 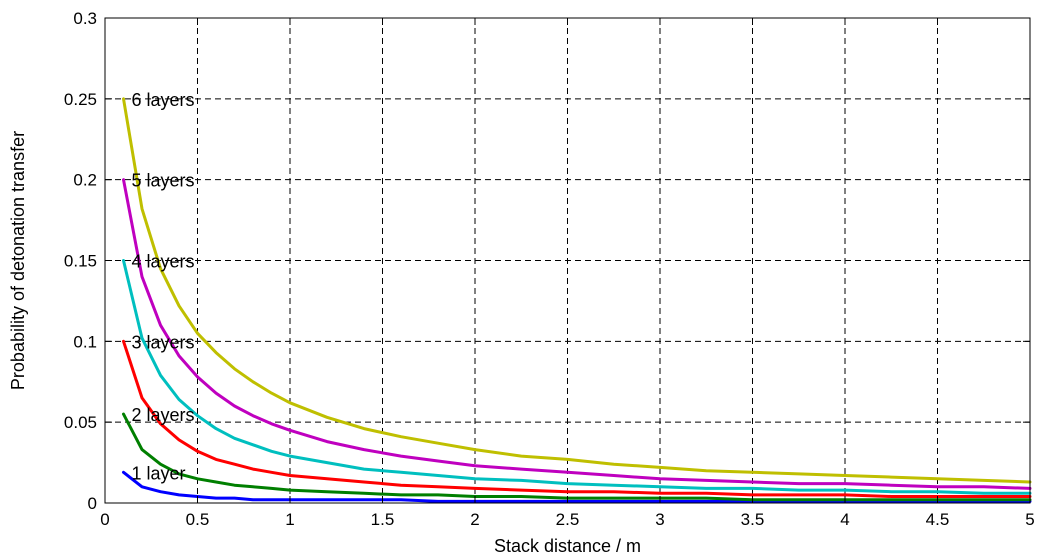 What do you see at coordinates (474, 519) in the screenshot?
I see `x-tick-label: 2` at bounding box center [474, 519].